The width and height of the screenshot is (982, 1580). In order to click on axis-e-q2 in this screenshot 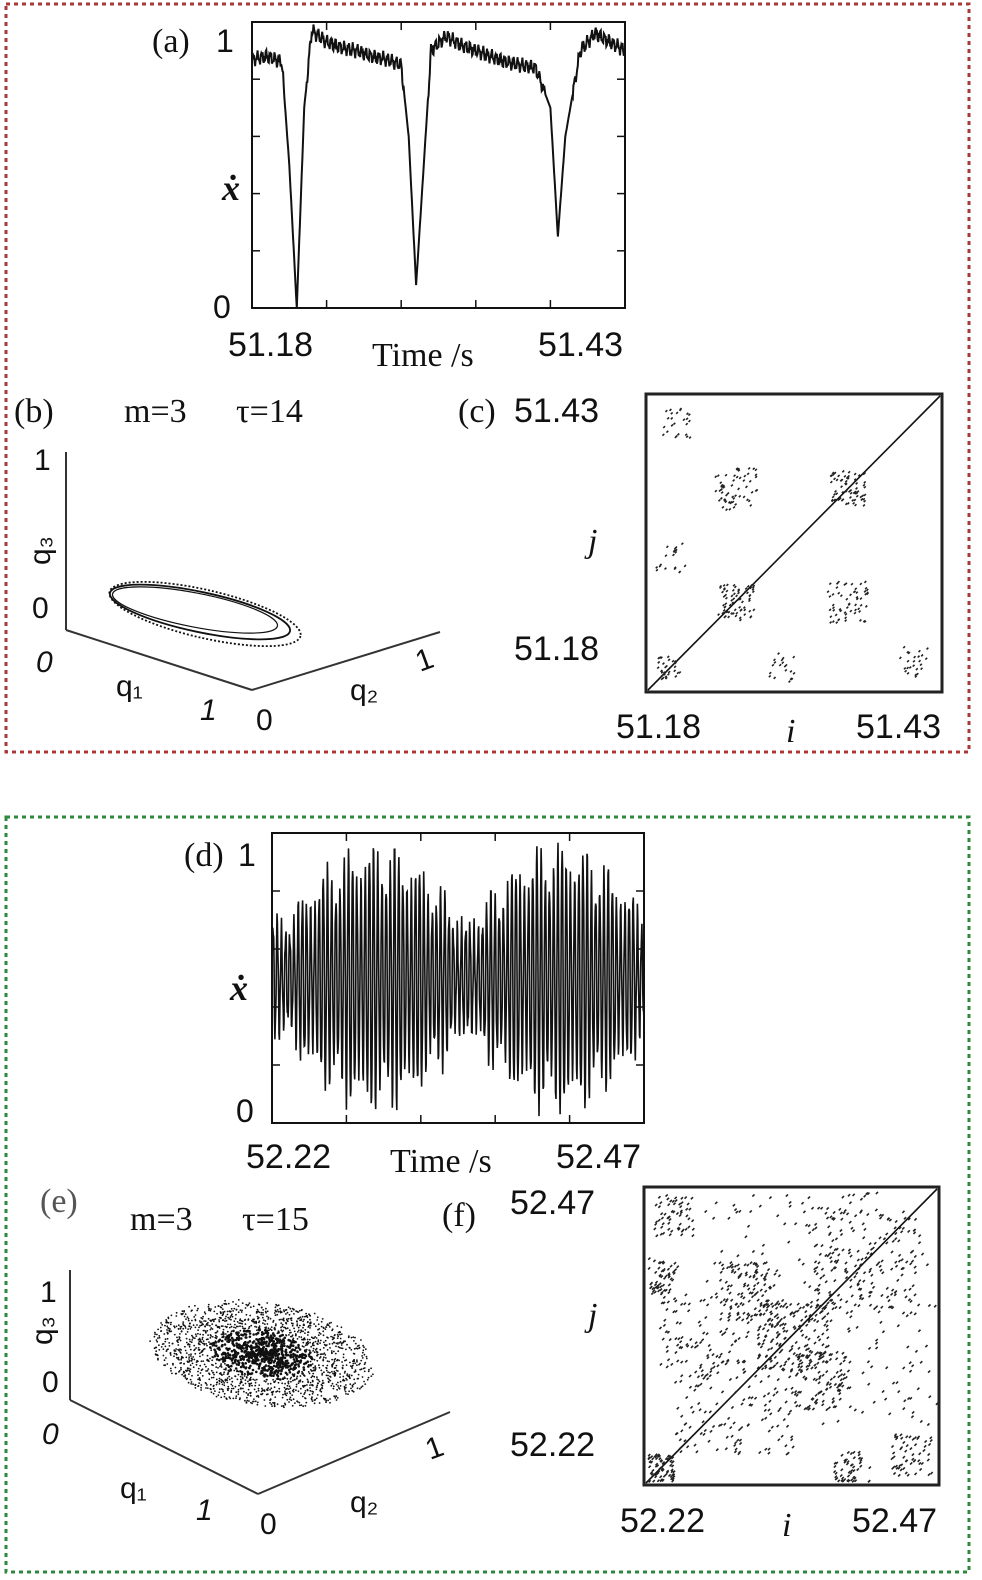, I will do `click(354, 1453)`.